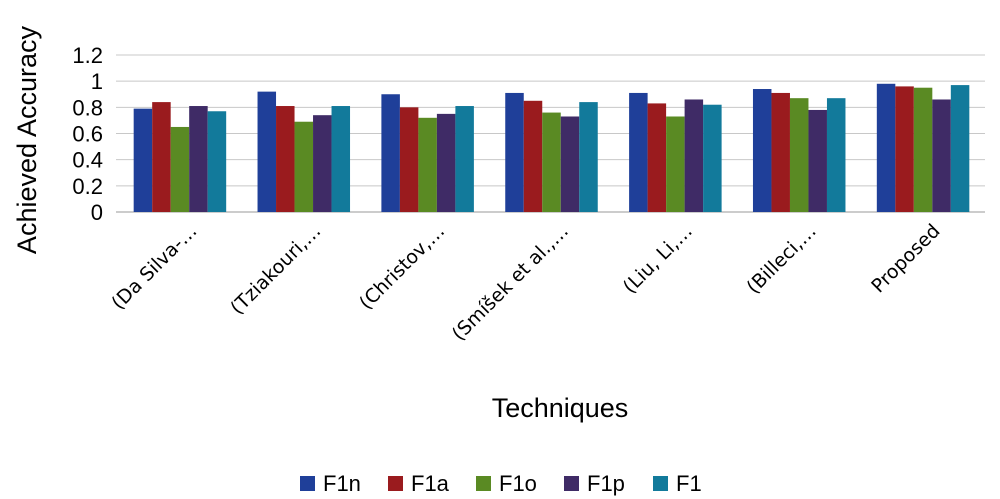 The height and width of the screenshot is (499, 1000). I want to click on legend-swatch-f1a, so click(395, 483).